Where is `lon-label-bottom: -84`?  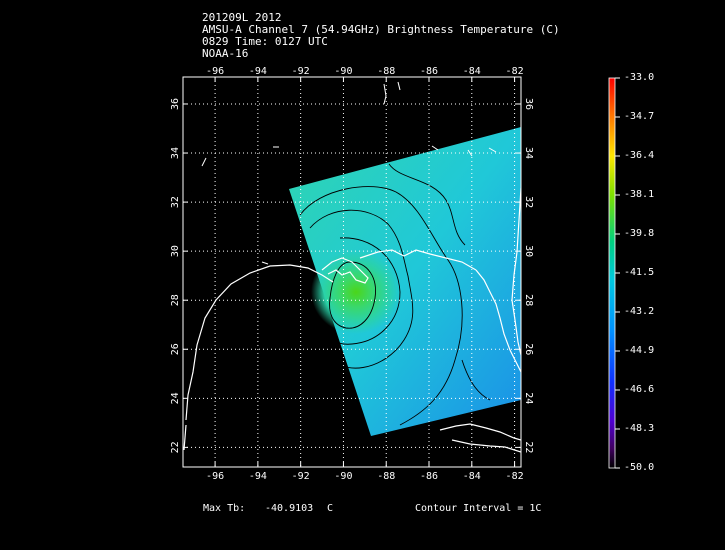
lon-label-bottom: -84 is located at coordinates (472, 476).